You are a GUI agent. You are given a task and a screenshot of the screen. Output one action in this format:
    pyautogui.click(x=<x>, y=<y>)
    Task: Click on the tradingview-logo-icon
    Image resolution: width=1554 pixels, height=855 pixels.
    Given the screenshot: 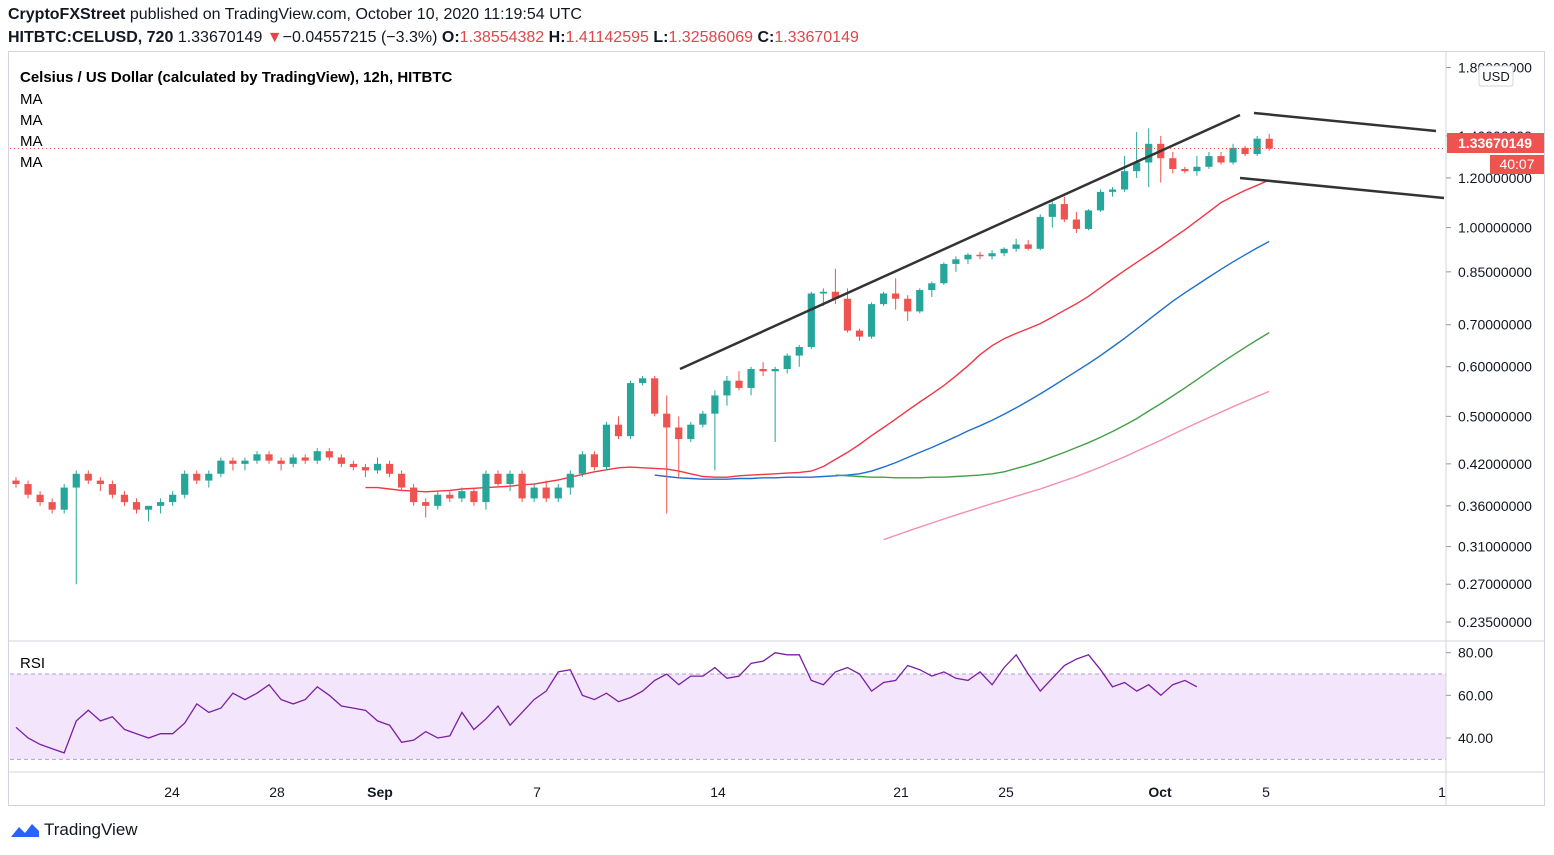 What is the action you would take?
    pyautogui.click(x=25, y=830)
    